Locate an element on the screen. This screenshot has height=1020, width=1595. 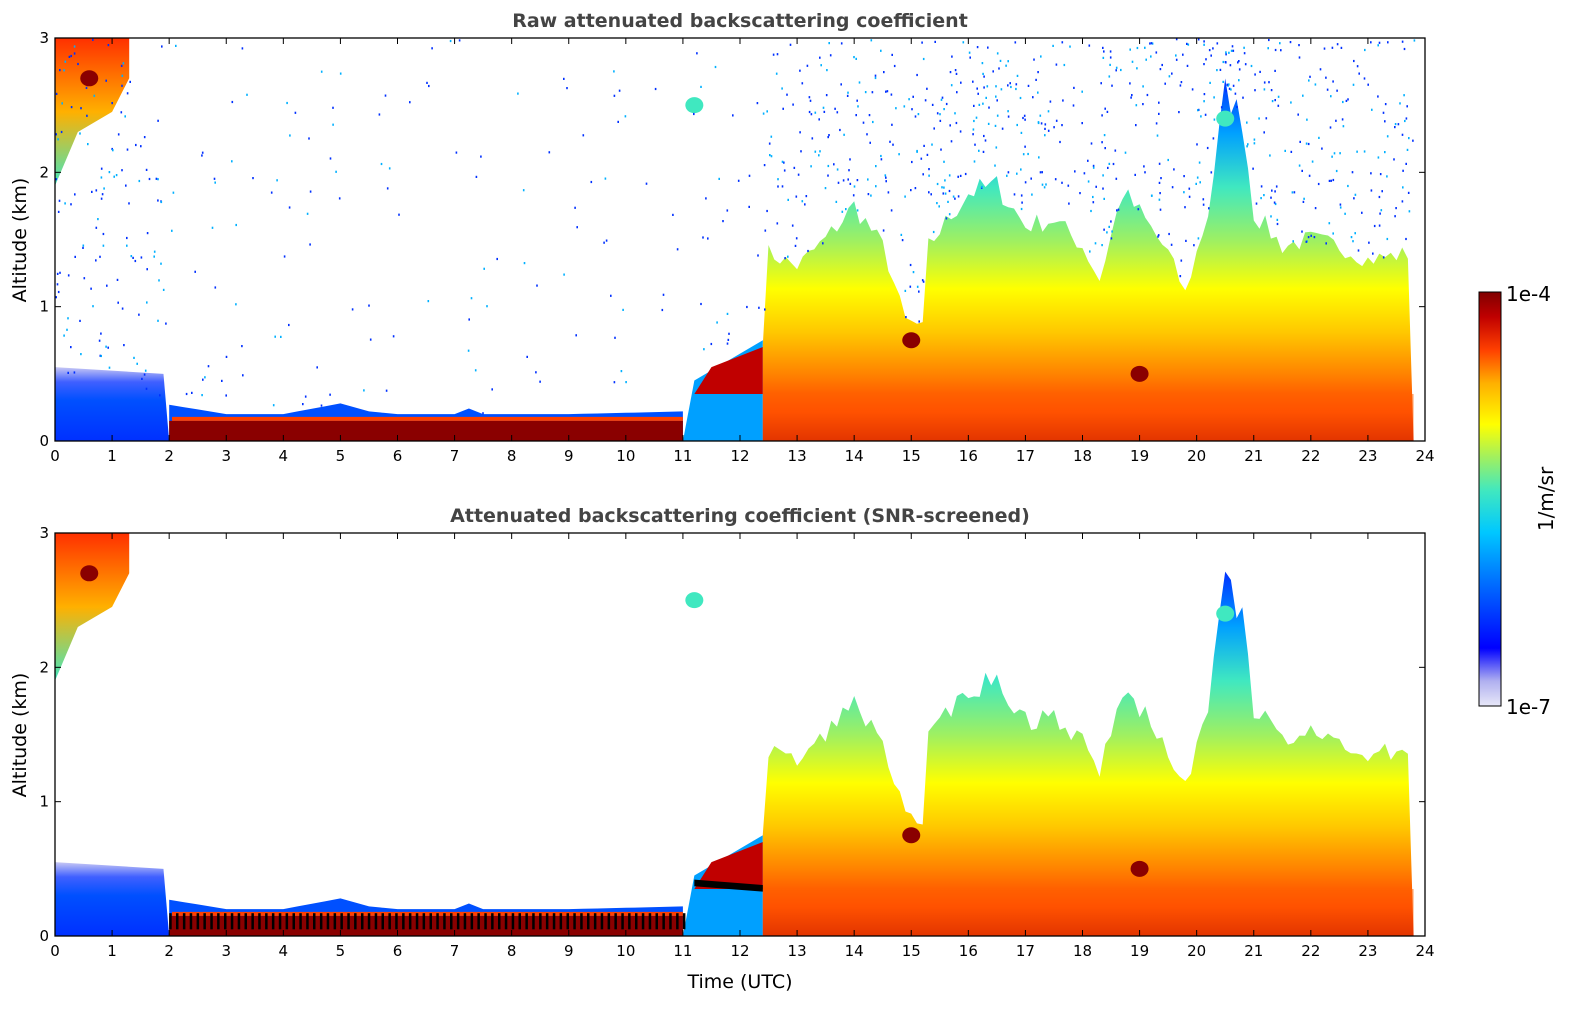
y-tick-label: 0 is located at coordinates (44, 936).